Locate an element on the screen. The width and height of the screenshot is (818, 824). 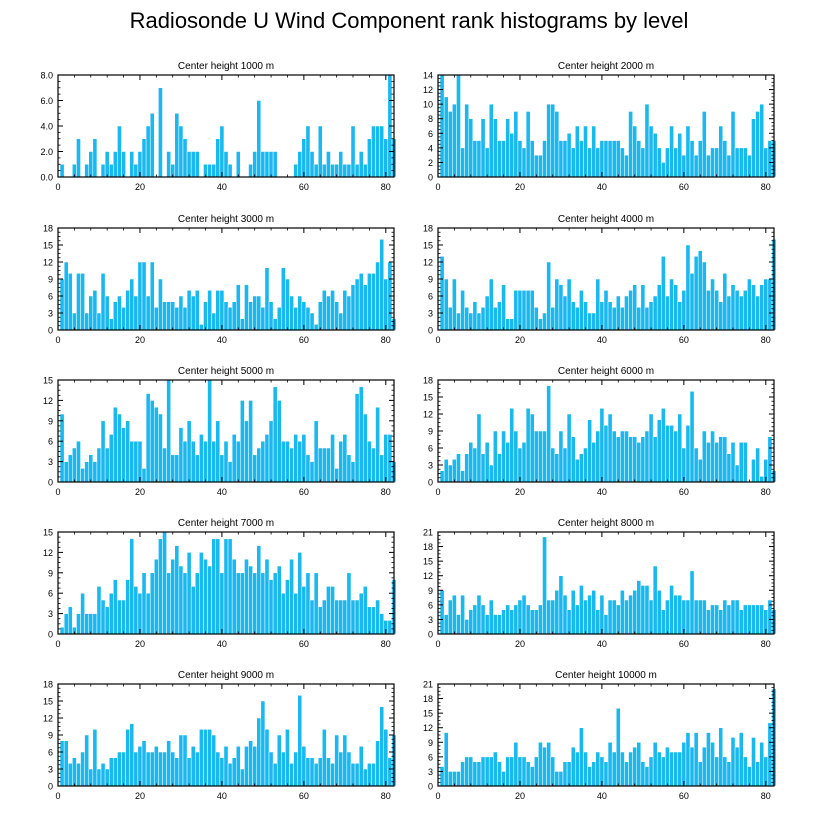
y-tick-label: 12 is located at coordinates (48, 553).